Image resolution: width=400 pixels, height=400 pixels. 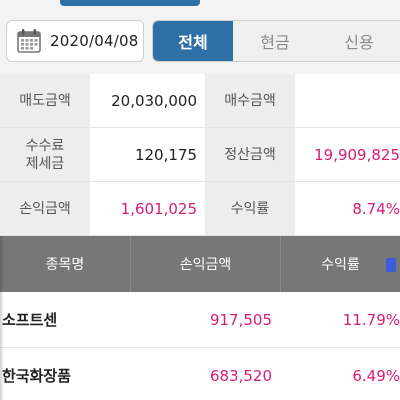 I want to click on stock-pnl: 917,505, so click(x=240, y=319).